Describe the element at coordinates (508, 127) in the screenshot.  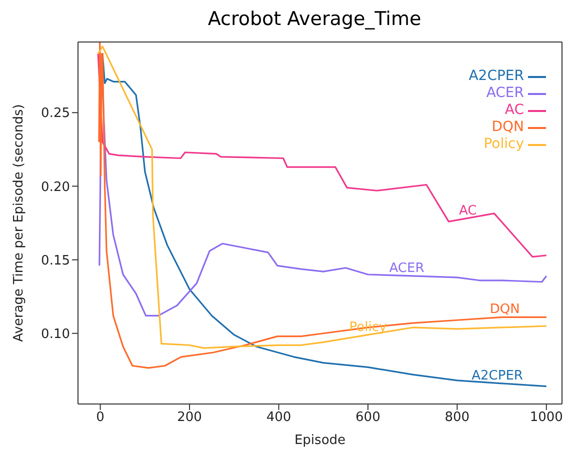
I see `legend-label: DQN` at that location.